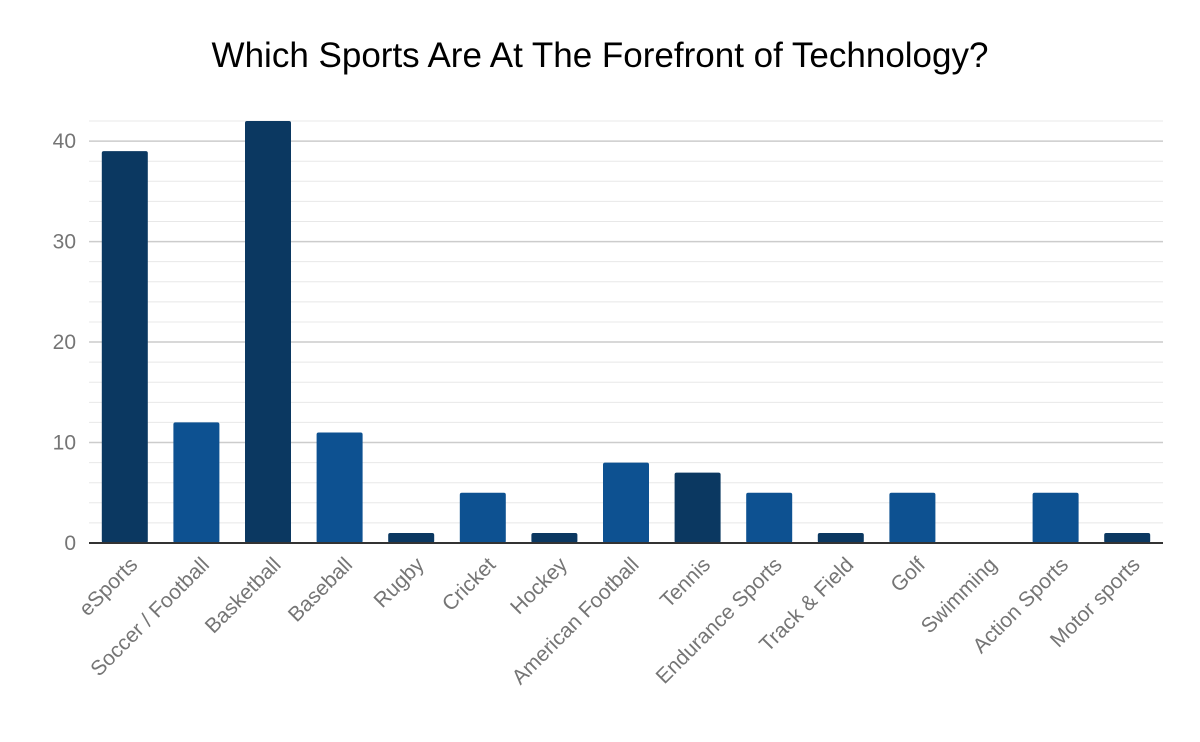 The width and height of the screenshot is (1200, 742). What do you see at coordinates (400, 583) in the screenshot?
I see `x-tick-label: Rugby` at bounding box center [400, 583].